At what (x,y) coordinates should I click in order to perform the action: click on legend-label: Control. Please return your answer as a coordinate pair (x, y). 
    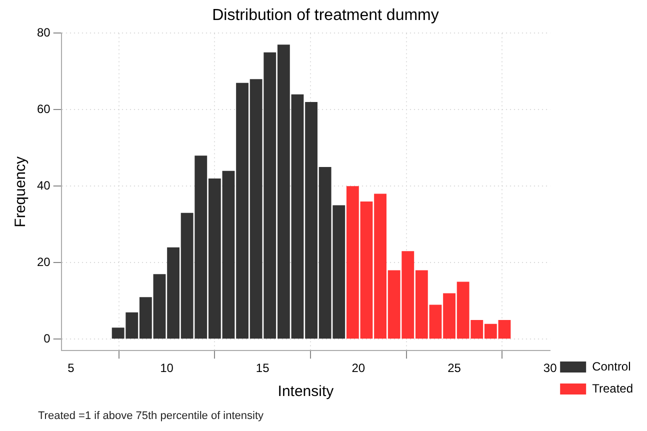
    Looking at the image, I should click on (611, 366).